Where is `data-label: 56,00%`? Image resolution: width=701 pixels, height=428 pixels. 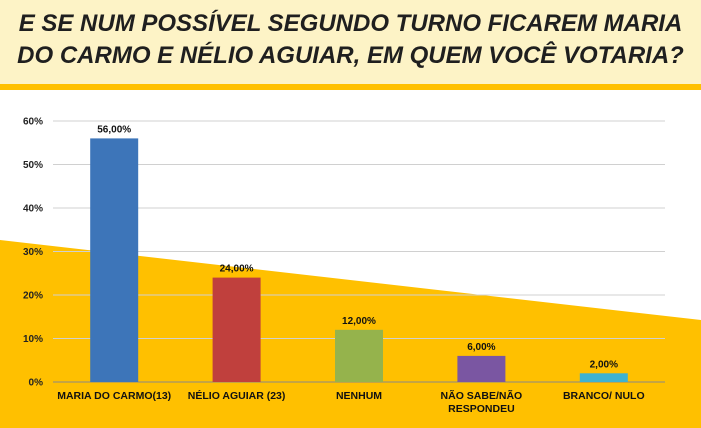
data-label: 56,00% is located at coordinates (114, 129).